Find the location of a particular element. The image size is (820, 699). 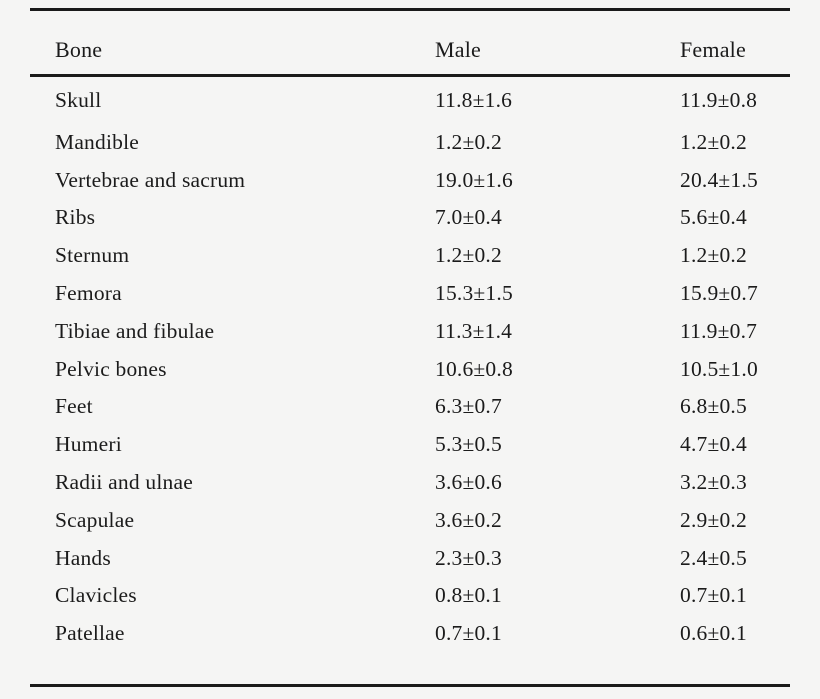

female-value-cell: 11.9±0.7 is located at coordinates (719, 330).